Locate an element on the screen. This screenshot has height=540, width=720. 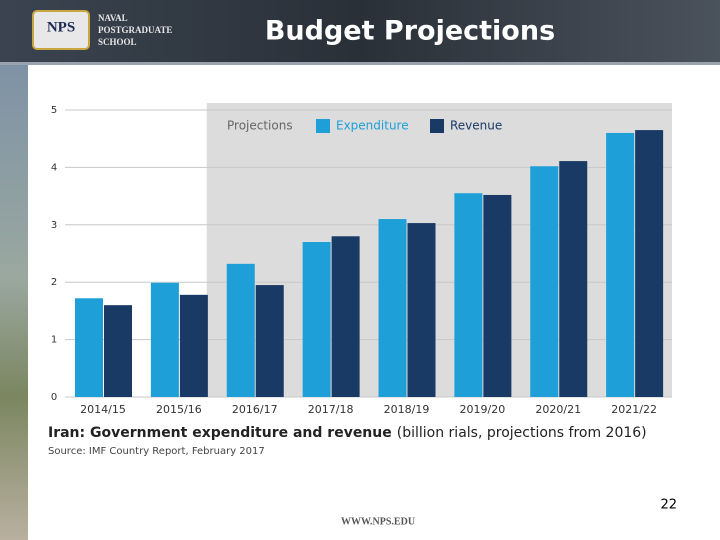
legend-label: Revenue is located at coordinates (476, 126).